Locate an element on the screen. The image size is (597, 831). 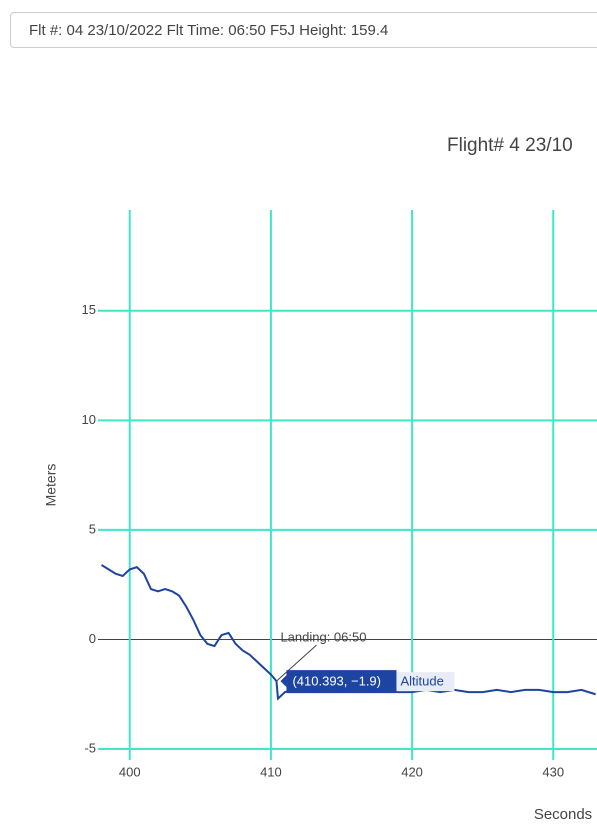
hover-series-name: Altitude is located at coordinates (421, 681).